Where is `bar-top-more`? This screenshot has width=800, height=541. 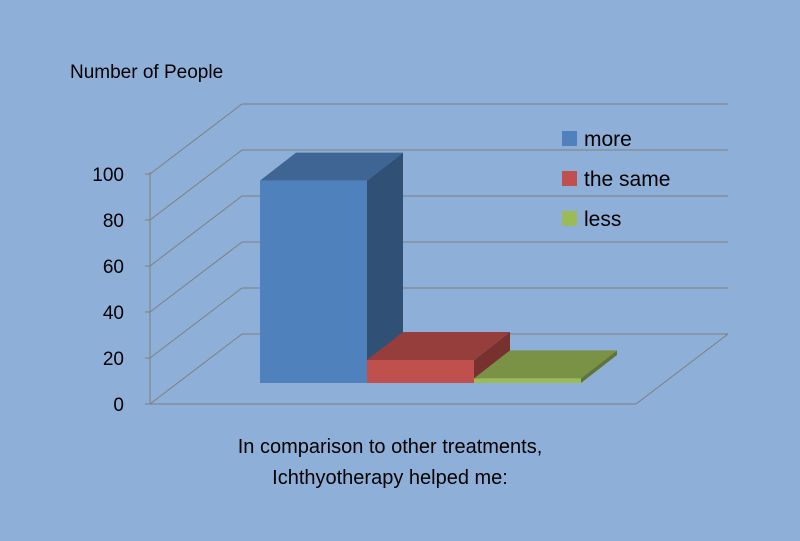 bar-top-more is located at coordinates (331, 166).